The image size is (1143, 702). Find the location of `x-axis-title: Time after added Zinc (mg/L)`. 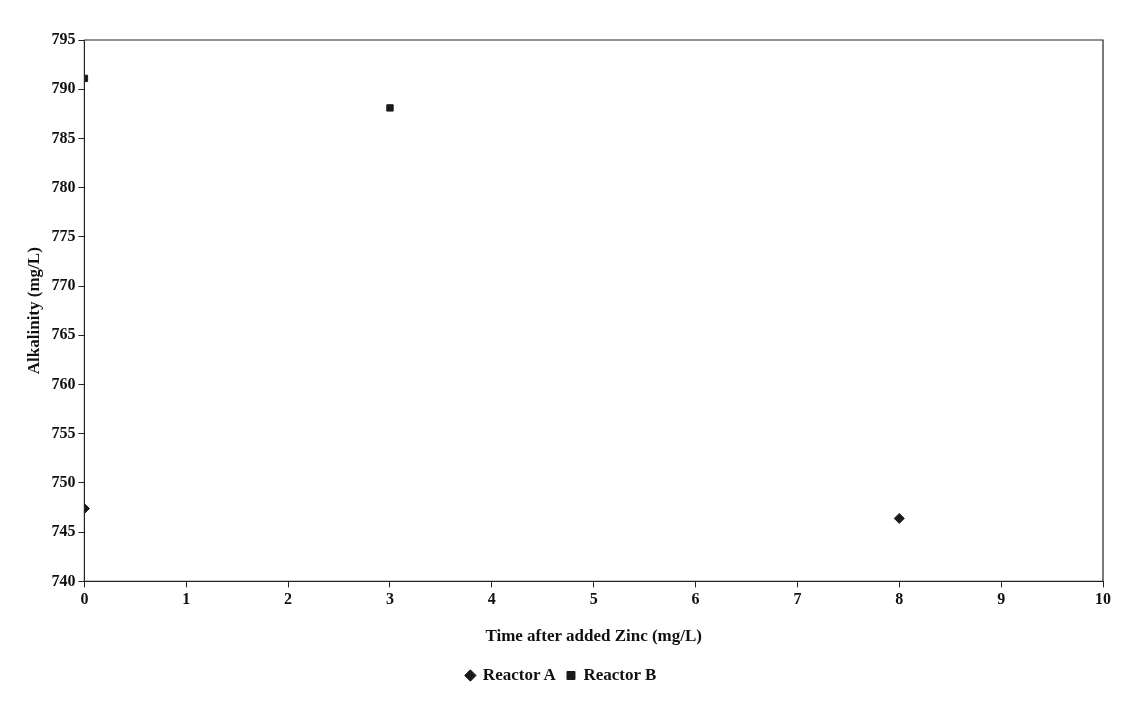

x-axis-title: Time after added Zinc (mg/L) is located at coordinates (593, 636).